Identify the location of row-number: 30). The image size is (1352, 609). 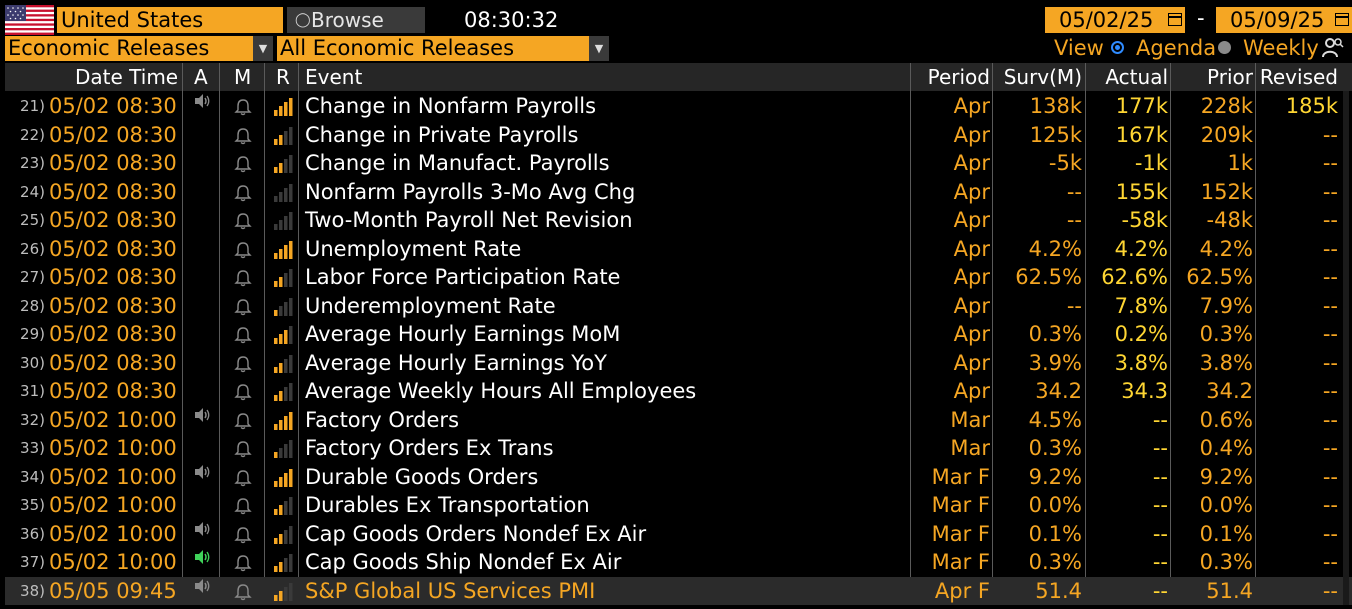
(25, 363).